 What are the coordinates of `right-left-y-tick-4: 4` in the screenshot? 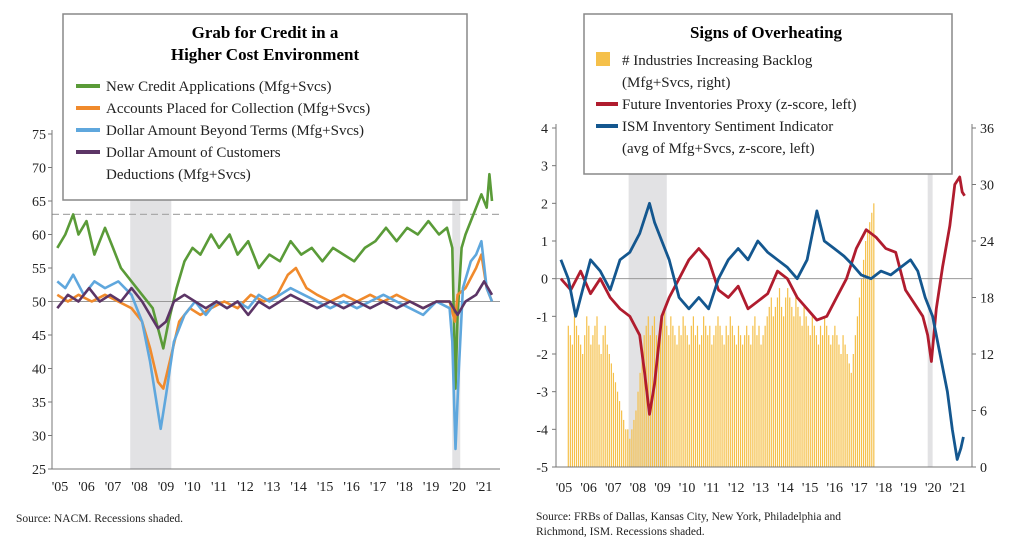 It's located at (544, 129).